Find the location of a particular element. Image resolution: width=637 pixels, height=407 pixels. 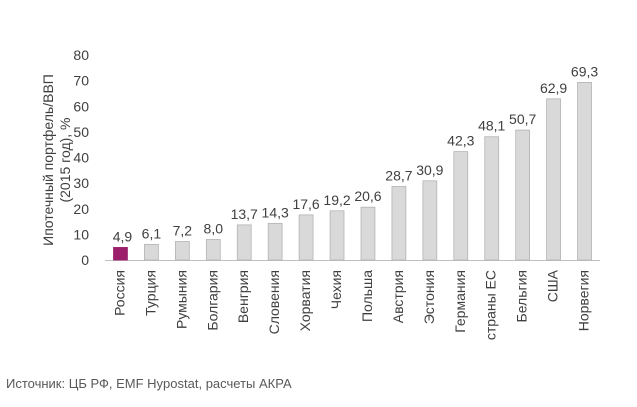

y-tick-label: 10 is located at coordinates (81, 234).